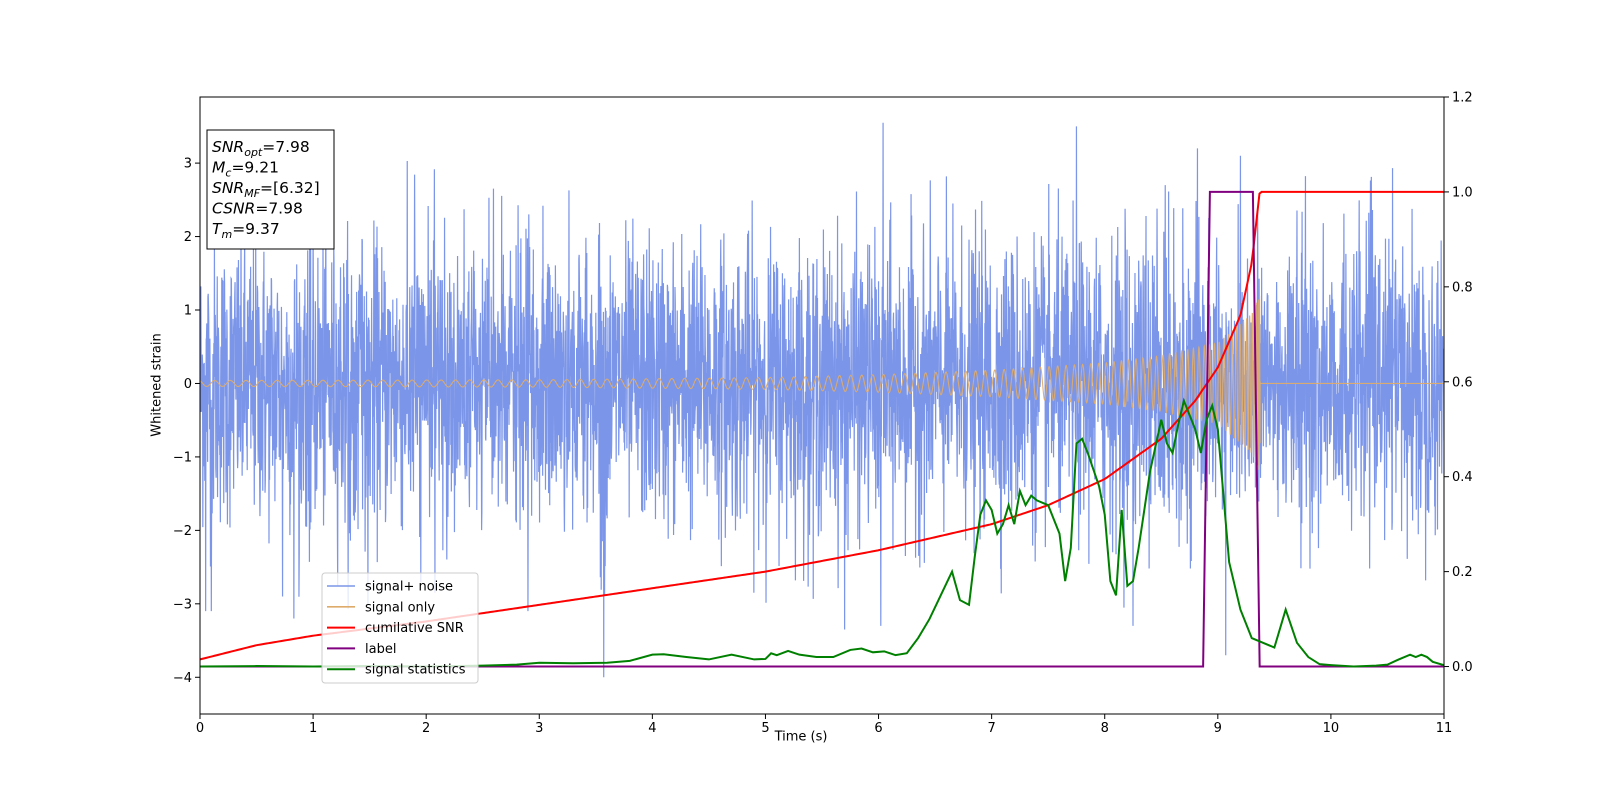  I want to click on x-tick-label: 0, so click(200, 728).